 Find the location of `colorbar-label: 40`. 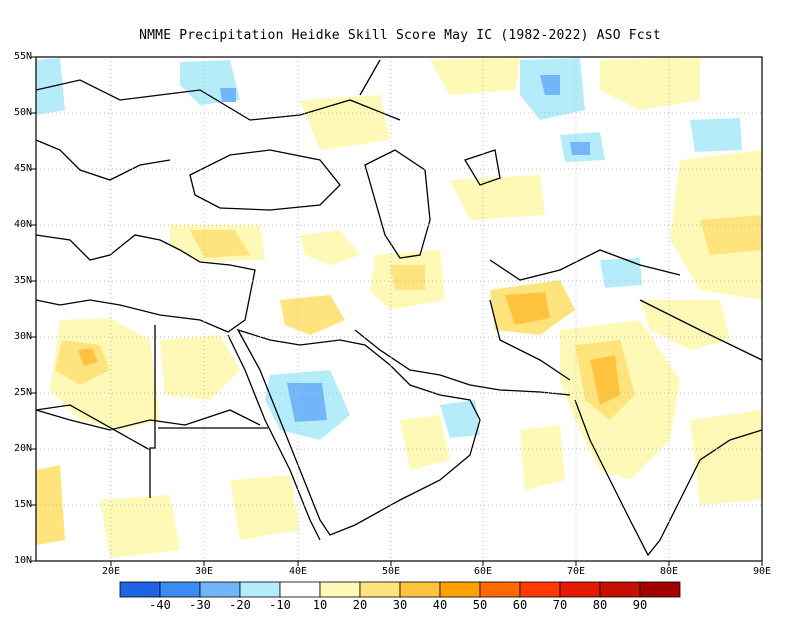

colorbar-label: 40 is located at coordinates (440, 605).